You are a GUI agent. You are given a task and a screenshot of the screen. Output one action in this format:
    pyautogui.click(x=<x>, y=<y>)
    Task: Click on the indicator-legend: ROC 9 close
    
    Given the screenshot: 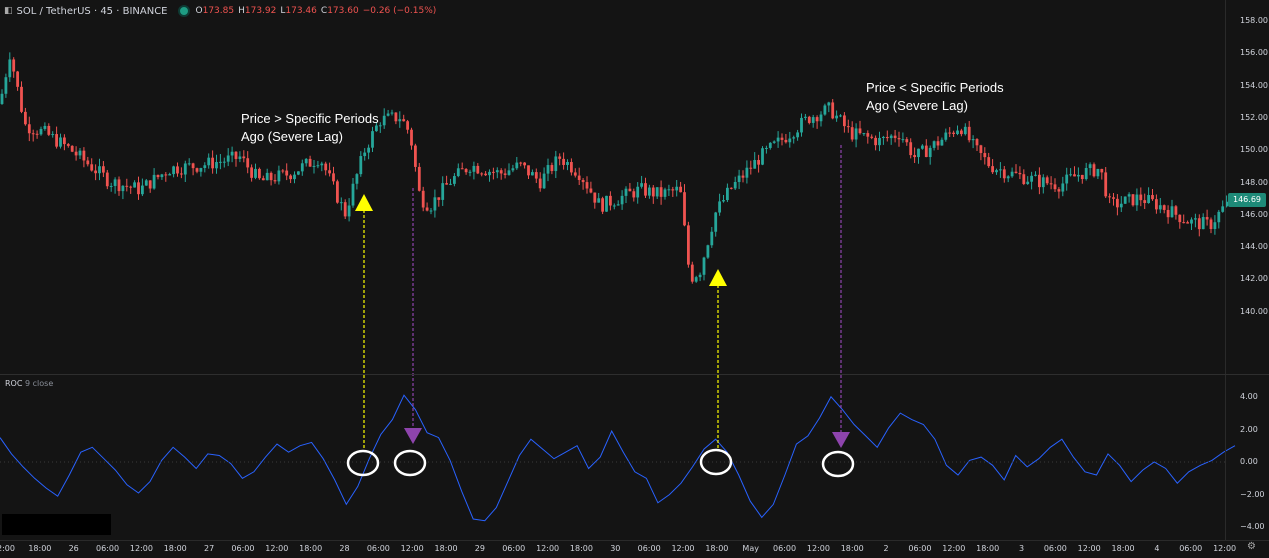 What is the action you would take?
    pyautogui.click(x=29, y=383)
    